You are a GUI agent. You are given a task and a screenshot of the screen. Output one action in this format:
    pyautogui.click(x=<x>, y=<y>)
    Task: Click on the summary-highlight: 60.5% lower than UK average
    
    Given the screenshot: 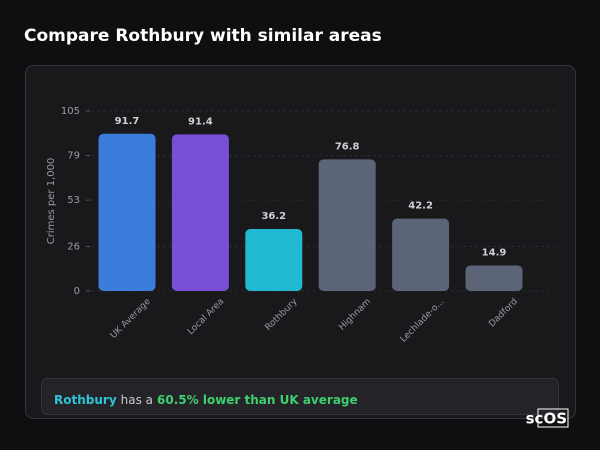 What is the action you would take?
    pyautogui.click(x=257, y=400)
    